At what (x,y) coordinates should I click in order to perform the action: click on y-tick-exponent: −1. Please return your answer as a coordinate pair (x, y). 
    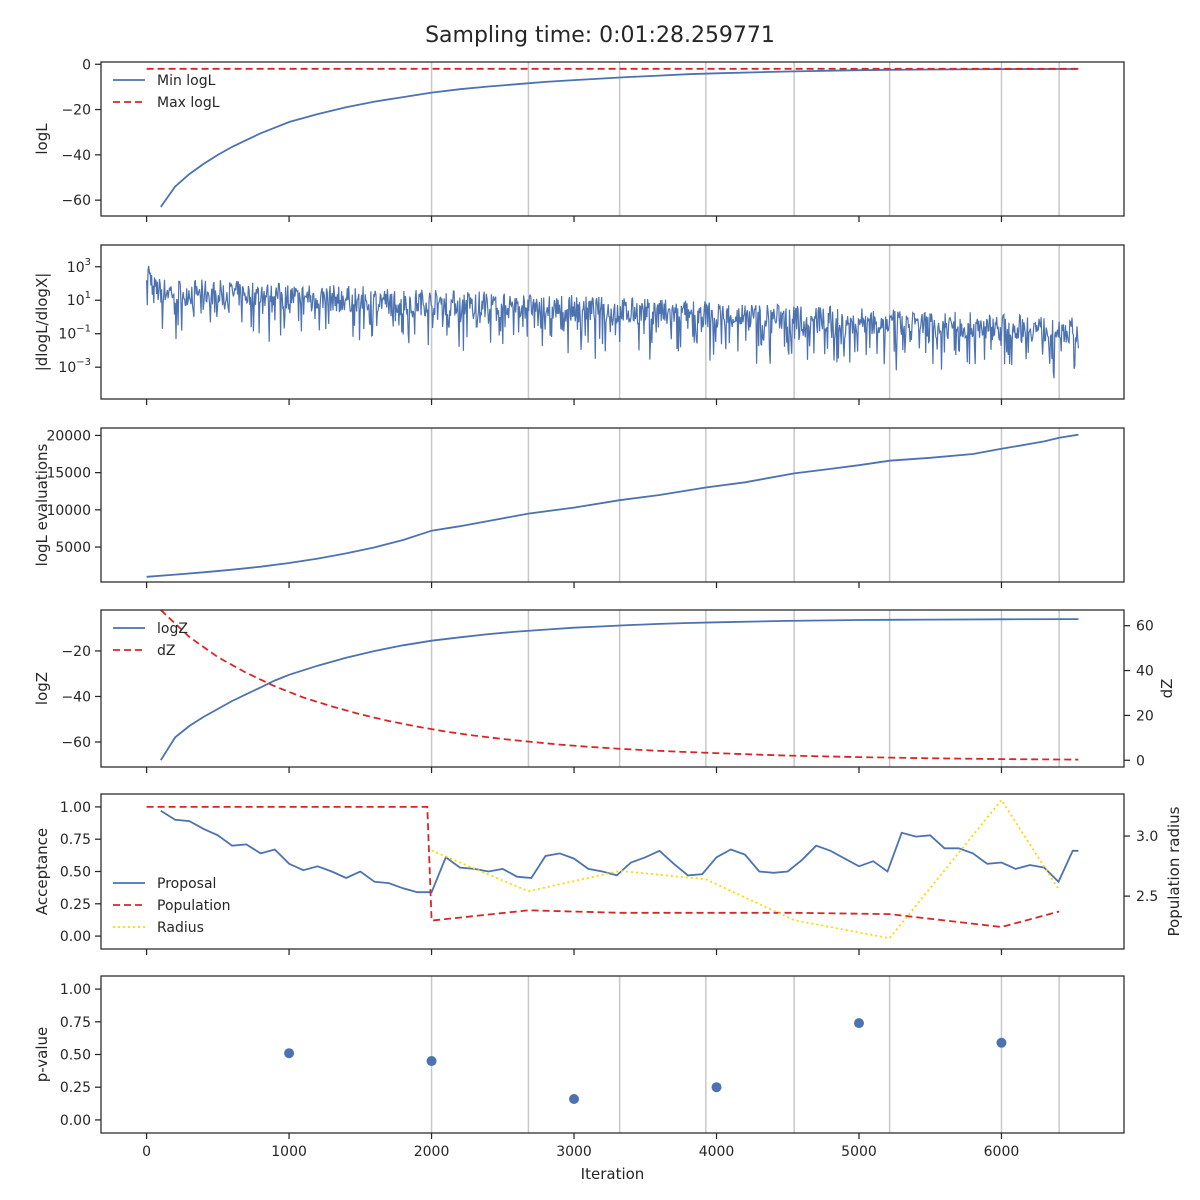
    Looking at the image, I should click on (83, 329).